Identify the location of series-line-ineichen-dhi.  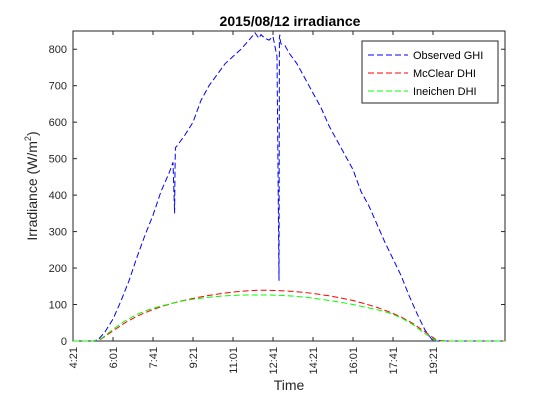
(289, 318).